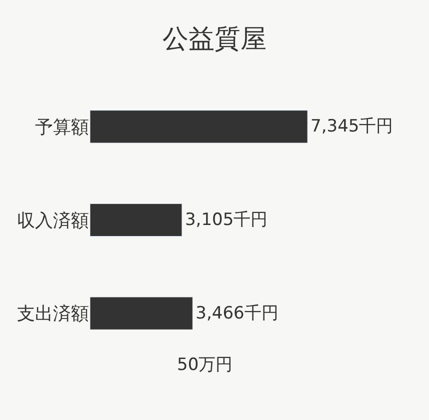 The image size is (429, 420). I want to click on y-tick-label: 収入済額, so click(53, 221).